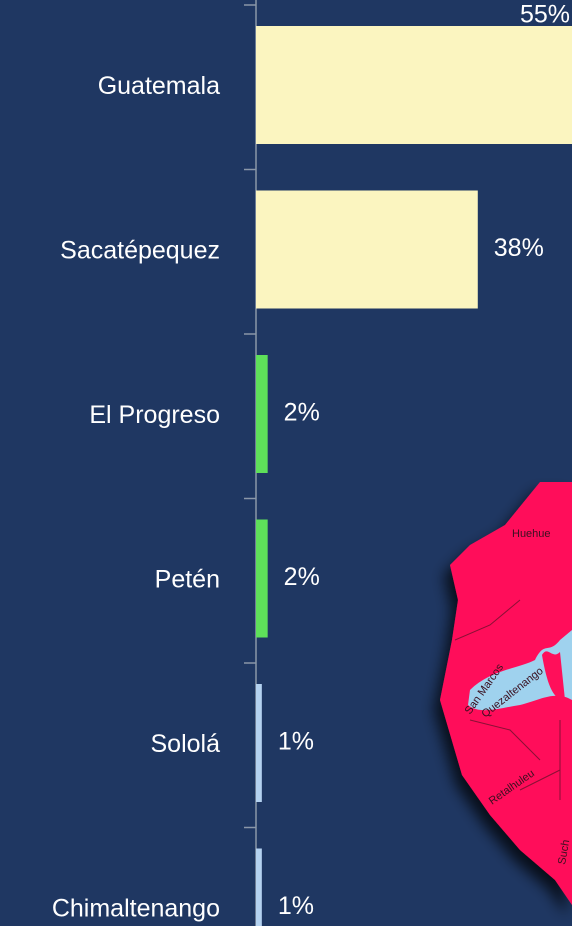 This screenshot has width=572, height=926. Describe the element at coordinates (520, 670) in the screenshot. I see `map-region` at that location.